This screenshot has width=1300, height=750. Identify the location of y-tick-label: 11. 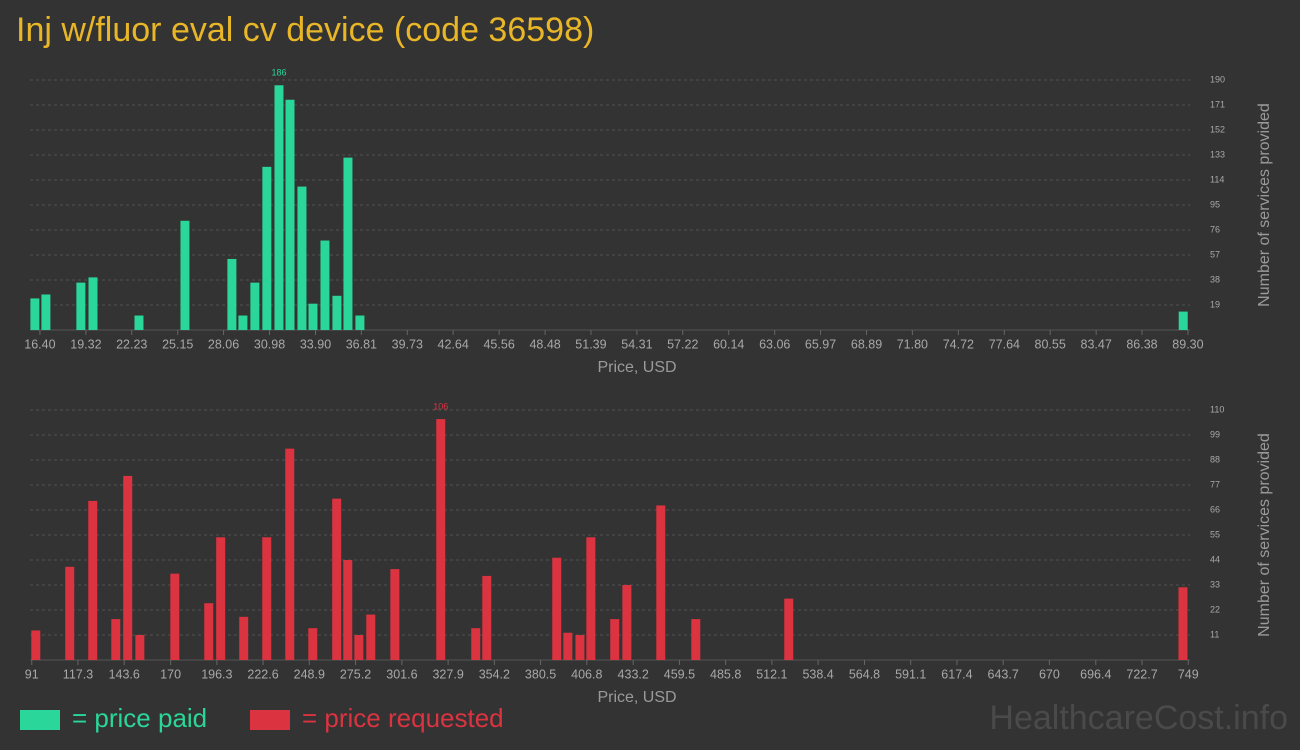
(1214, 634).